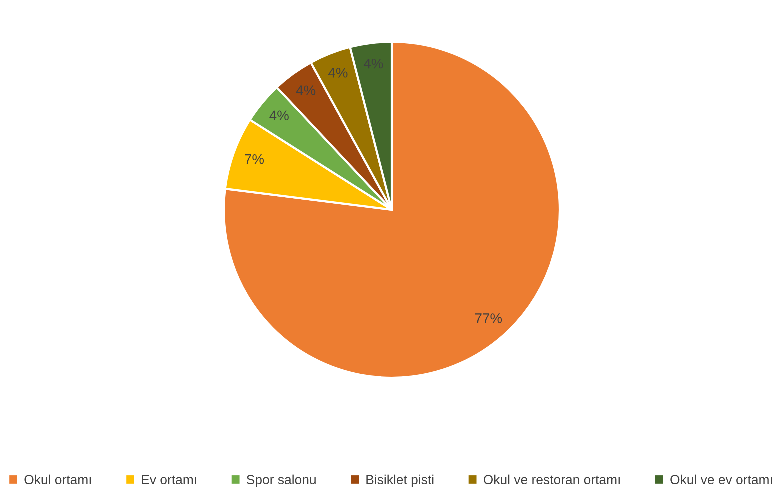 The width and height of the screenshot is (783, 499). What do you see at coordinates (281, 481) in the screenshot?
I see `legend-label: Spor salonu` at bounding box center [281, 481].